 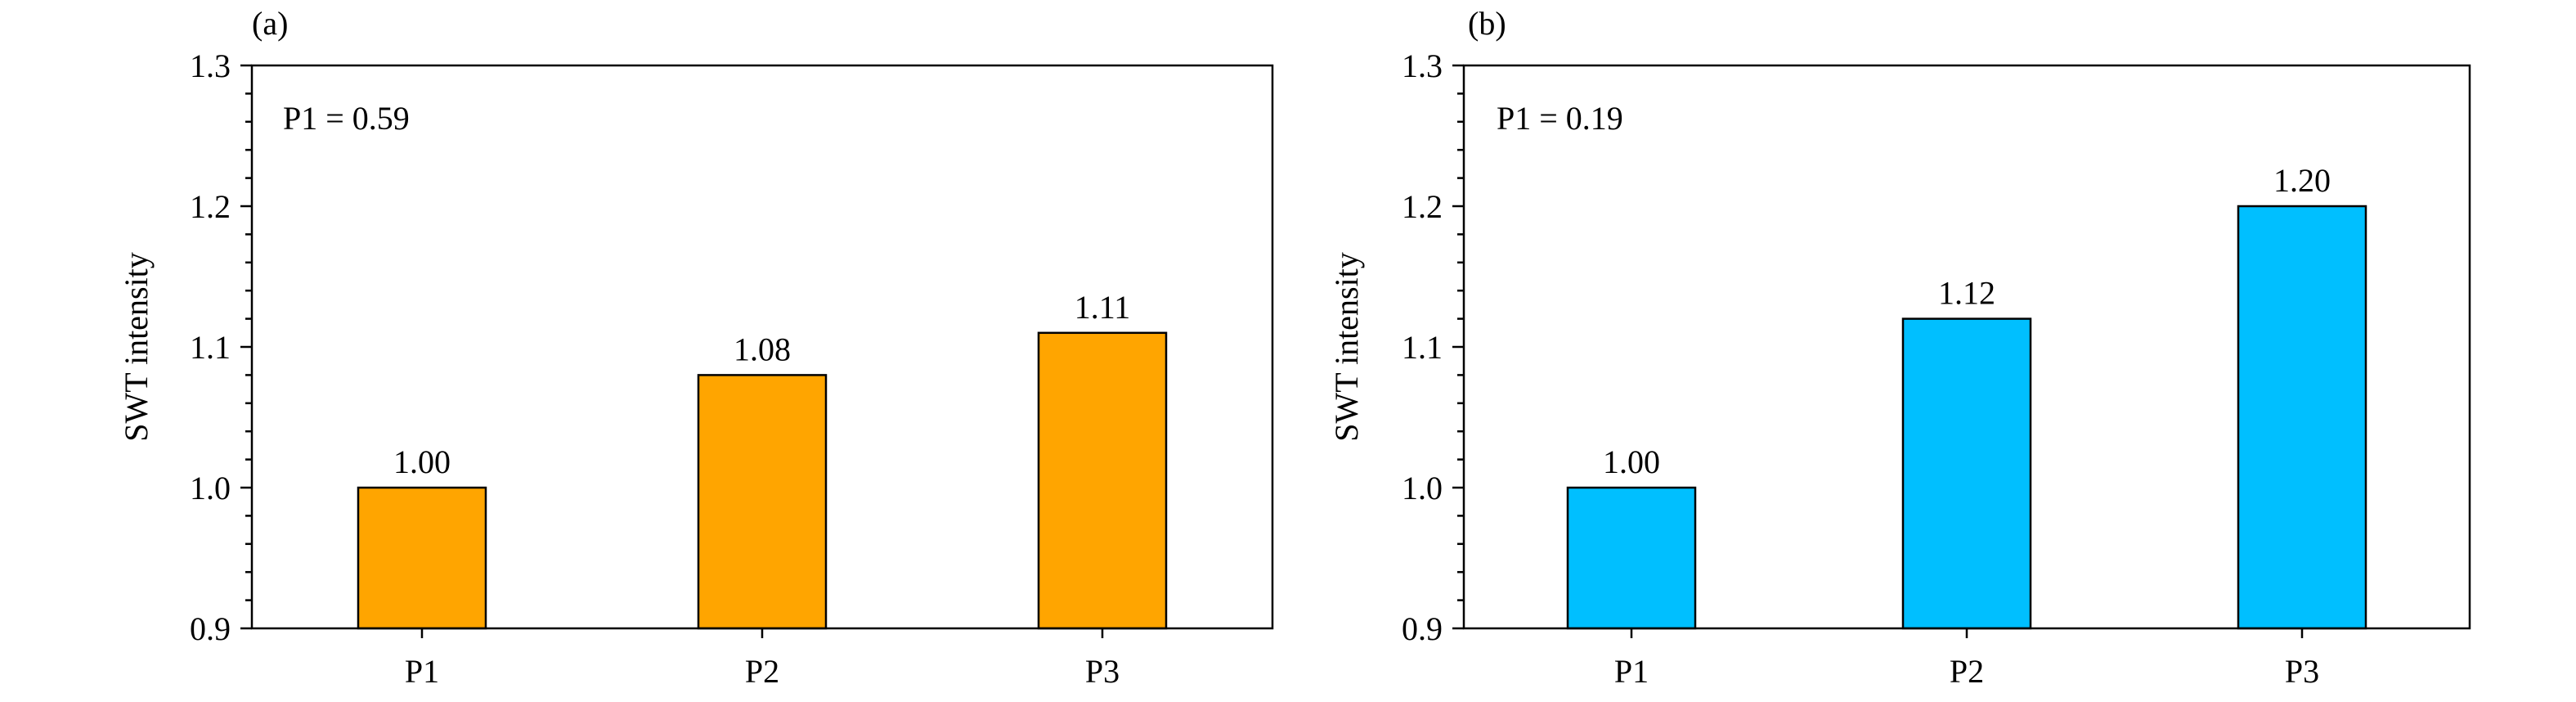 I want to click on panel-label: (a), so click(x=270, y=24).